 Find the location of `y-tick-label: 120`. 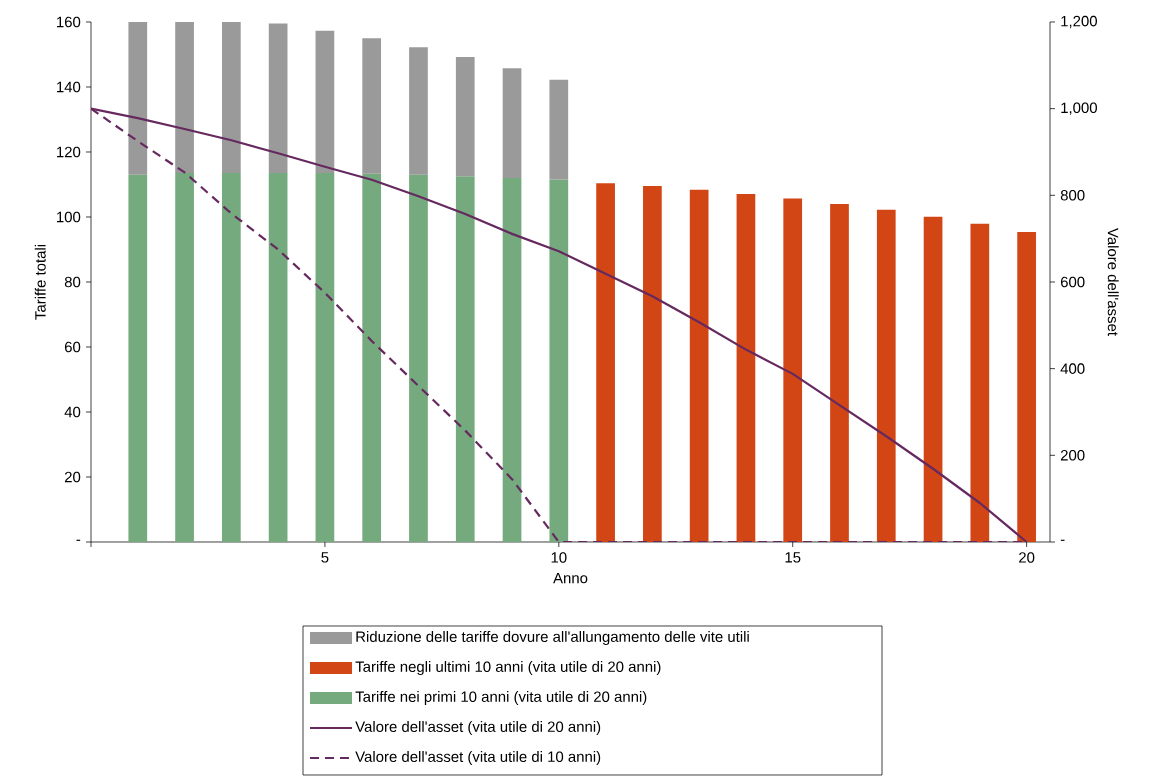

y-tick-label: 120 is located at coordinates (69, 152).